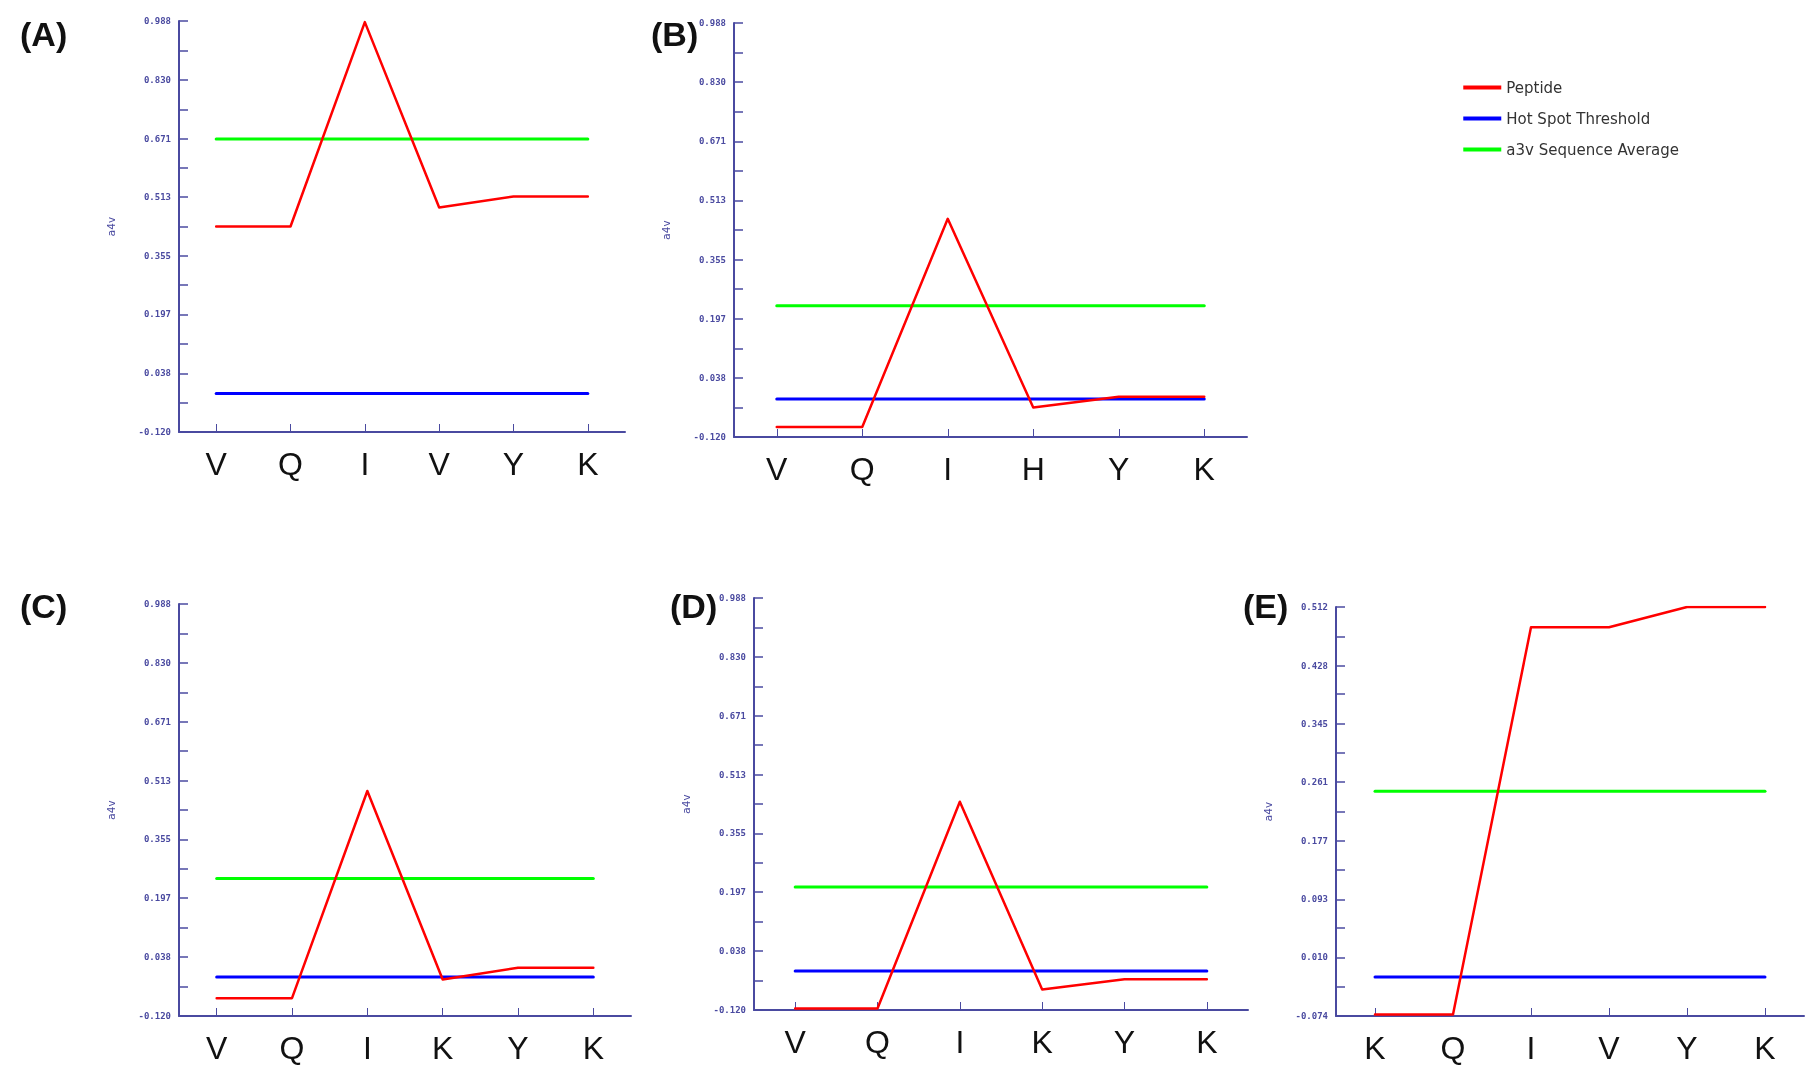 The height and width of the screenshot is (1072, 1814). I want to click on y-tick-label: -0.074, so click(1312, 1016).